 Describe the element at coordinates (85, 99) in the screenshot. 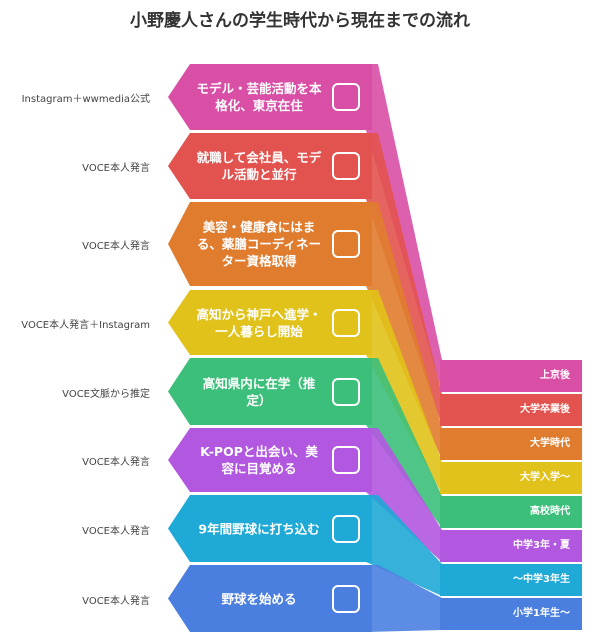

I see `source-label: Instagram＋wwmedia公式` at that location.